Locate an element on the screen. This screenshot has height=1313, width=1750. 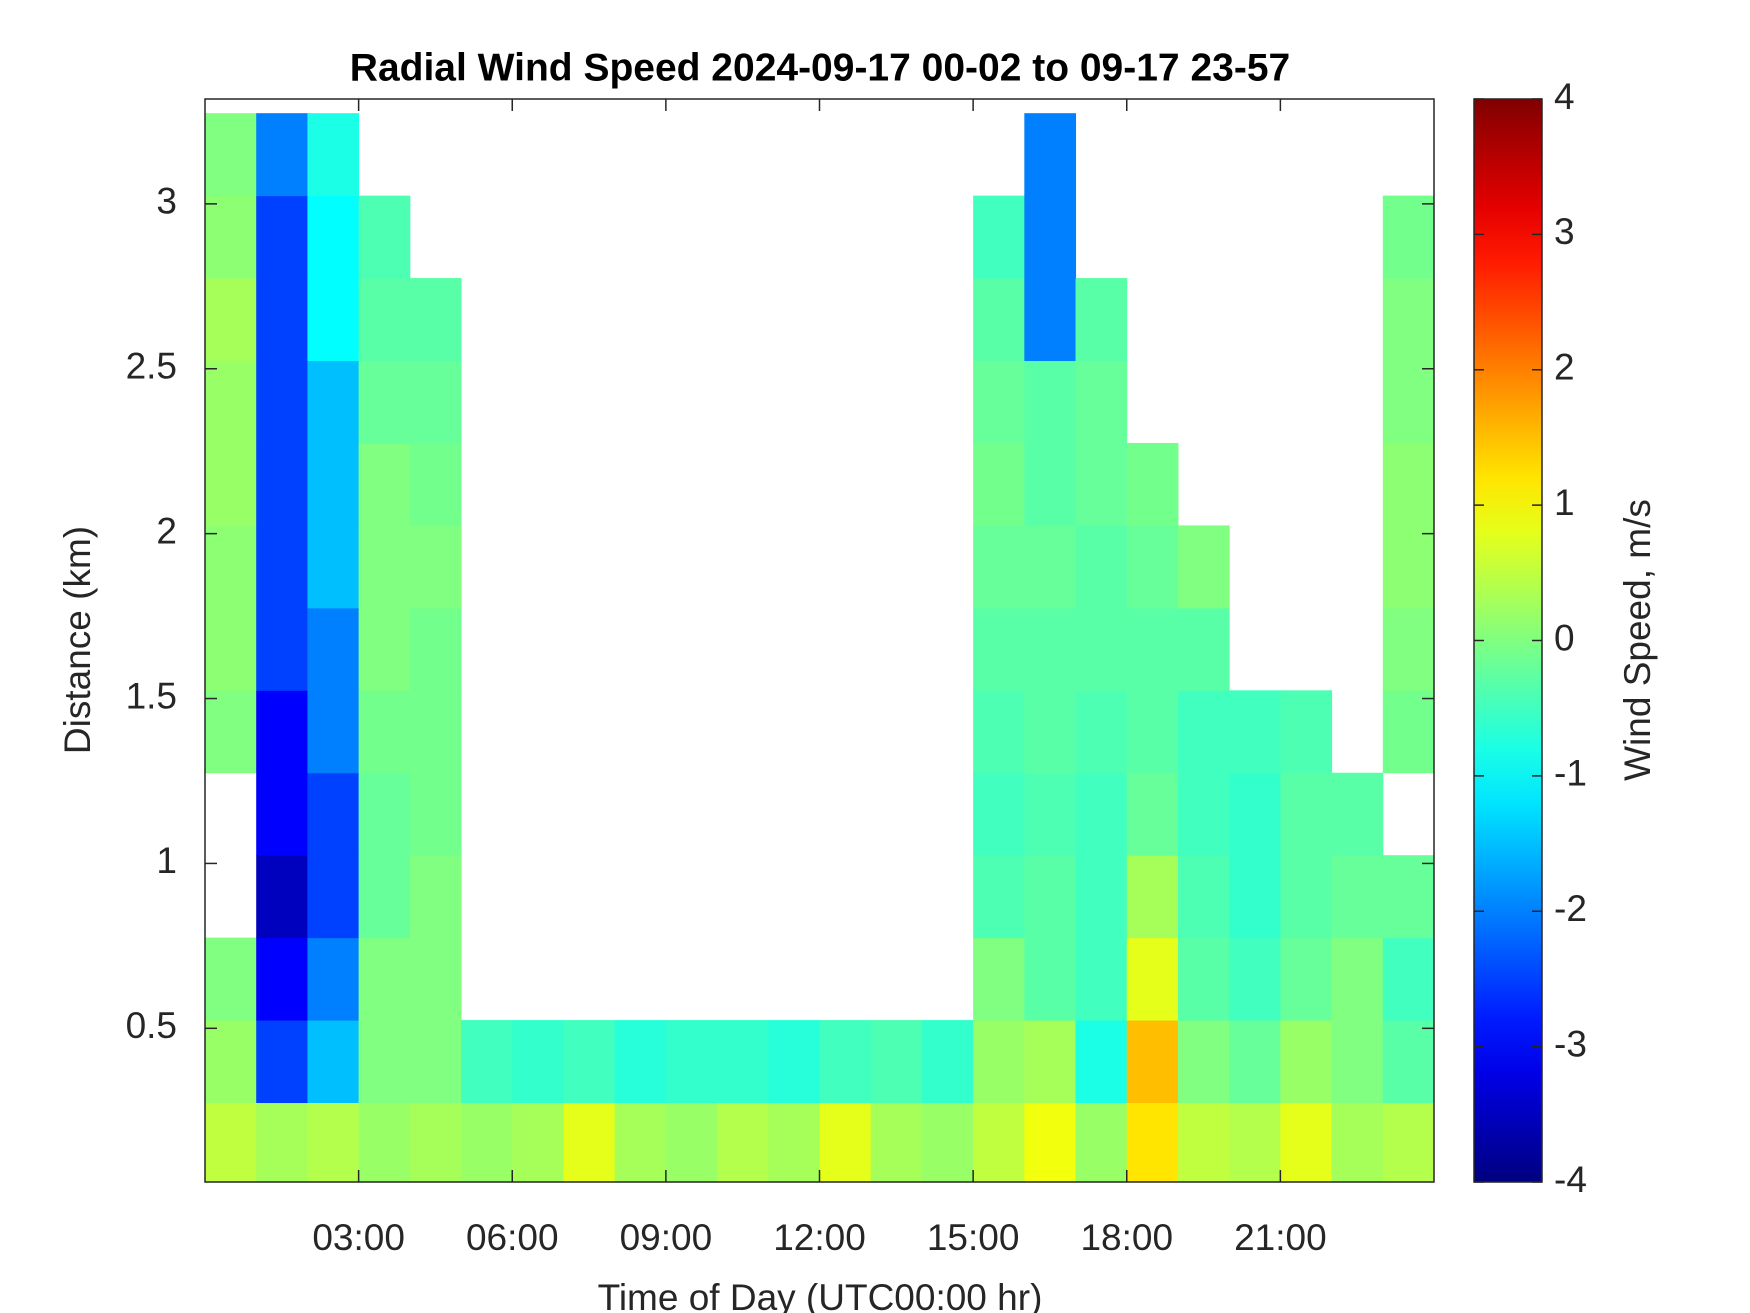
y-tick-label: 2 is located at coordinates (166, 530).